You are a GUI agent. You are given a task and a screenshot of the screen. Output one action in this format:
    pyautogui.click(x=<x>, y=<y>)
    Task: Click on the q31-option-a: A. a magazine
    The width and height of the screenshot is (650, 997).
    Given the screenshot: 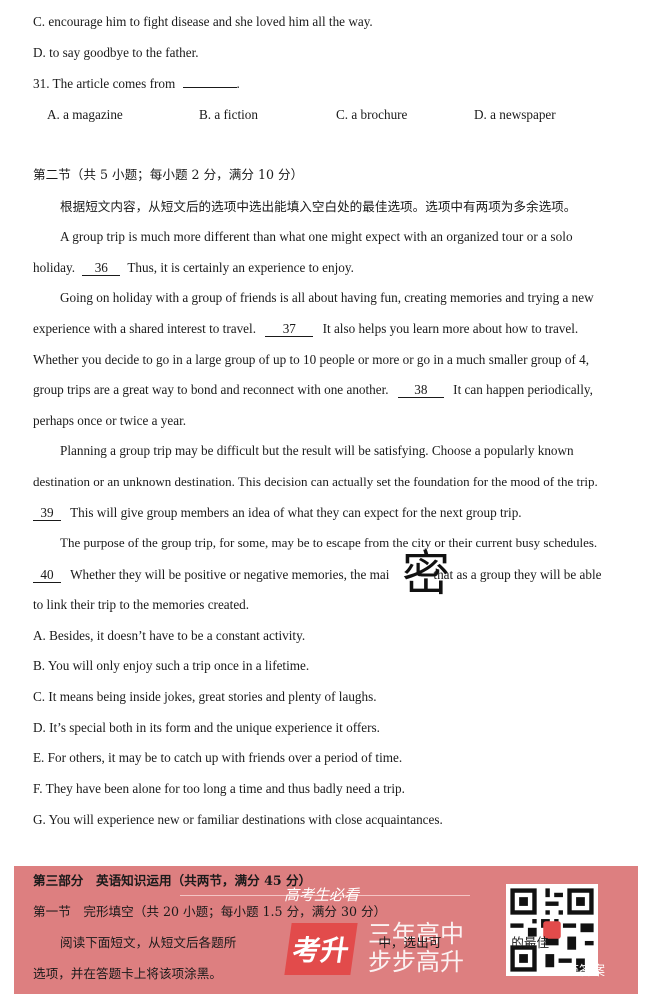 What is the action you would take?
    pyautogui.click(x=85, y=114)
    